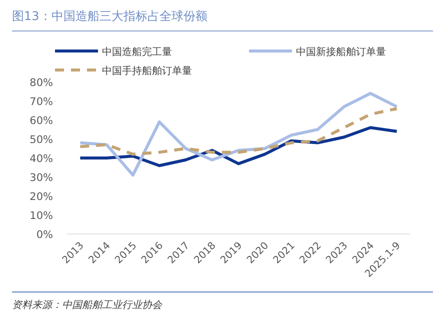  What do you see at coordinates (42, 197) in the screenshot?
I see `y-tick-label: 20%` at bounding box center [42, 197].